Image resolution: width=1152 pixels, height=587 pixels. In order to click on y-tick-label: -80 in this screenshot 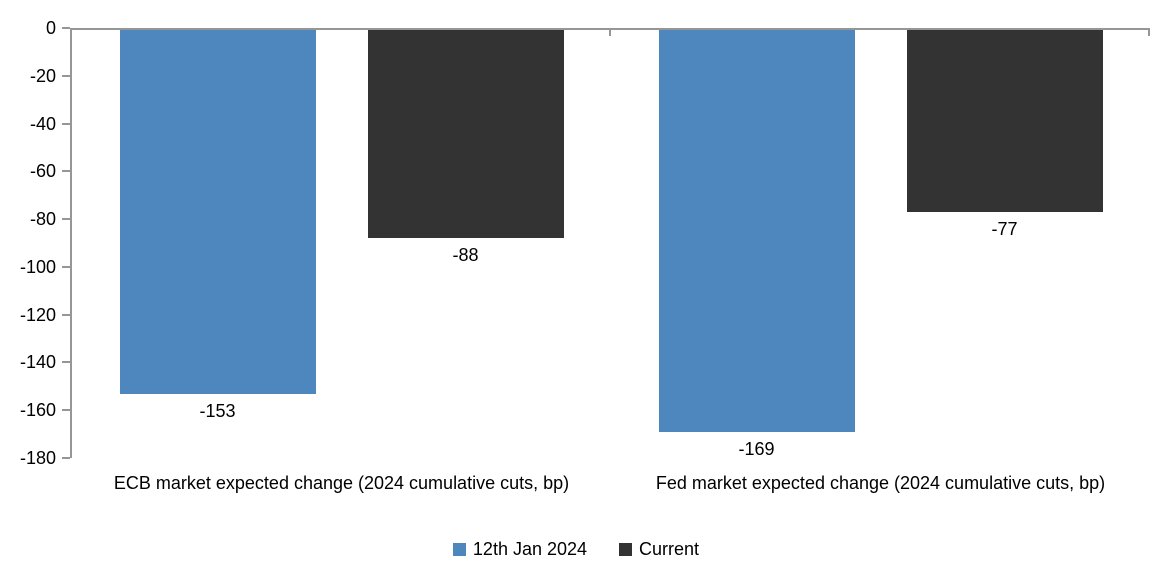, I will do `click(42, 219)`.